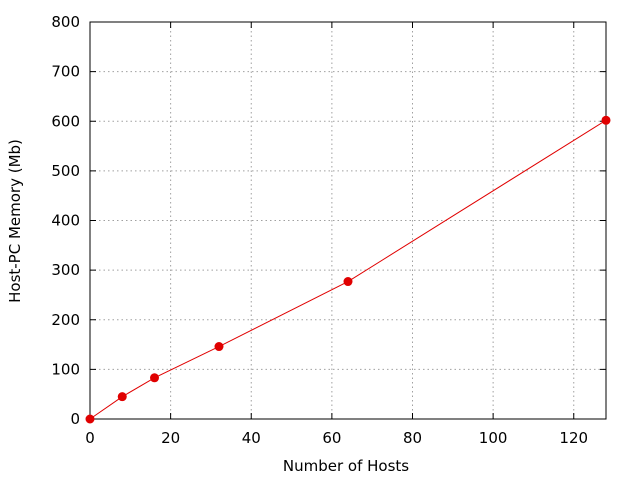  What do you see at coordinates (15, 221) in the screenshot?
I see `y-axis-title: Host-PC Memory (Mb)` at bounding box center [15, 221].